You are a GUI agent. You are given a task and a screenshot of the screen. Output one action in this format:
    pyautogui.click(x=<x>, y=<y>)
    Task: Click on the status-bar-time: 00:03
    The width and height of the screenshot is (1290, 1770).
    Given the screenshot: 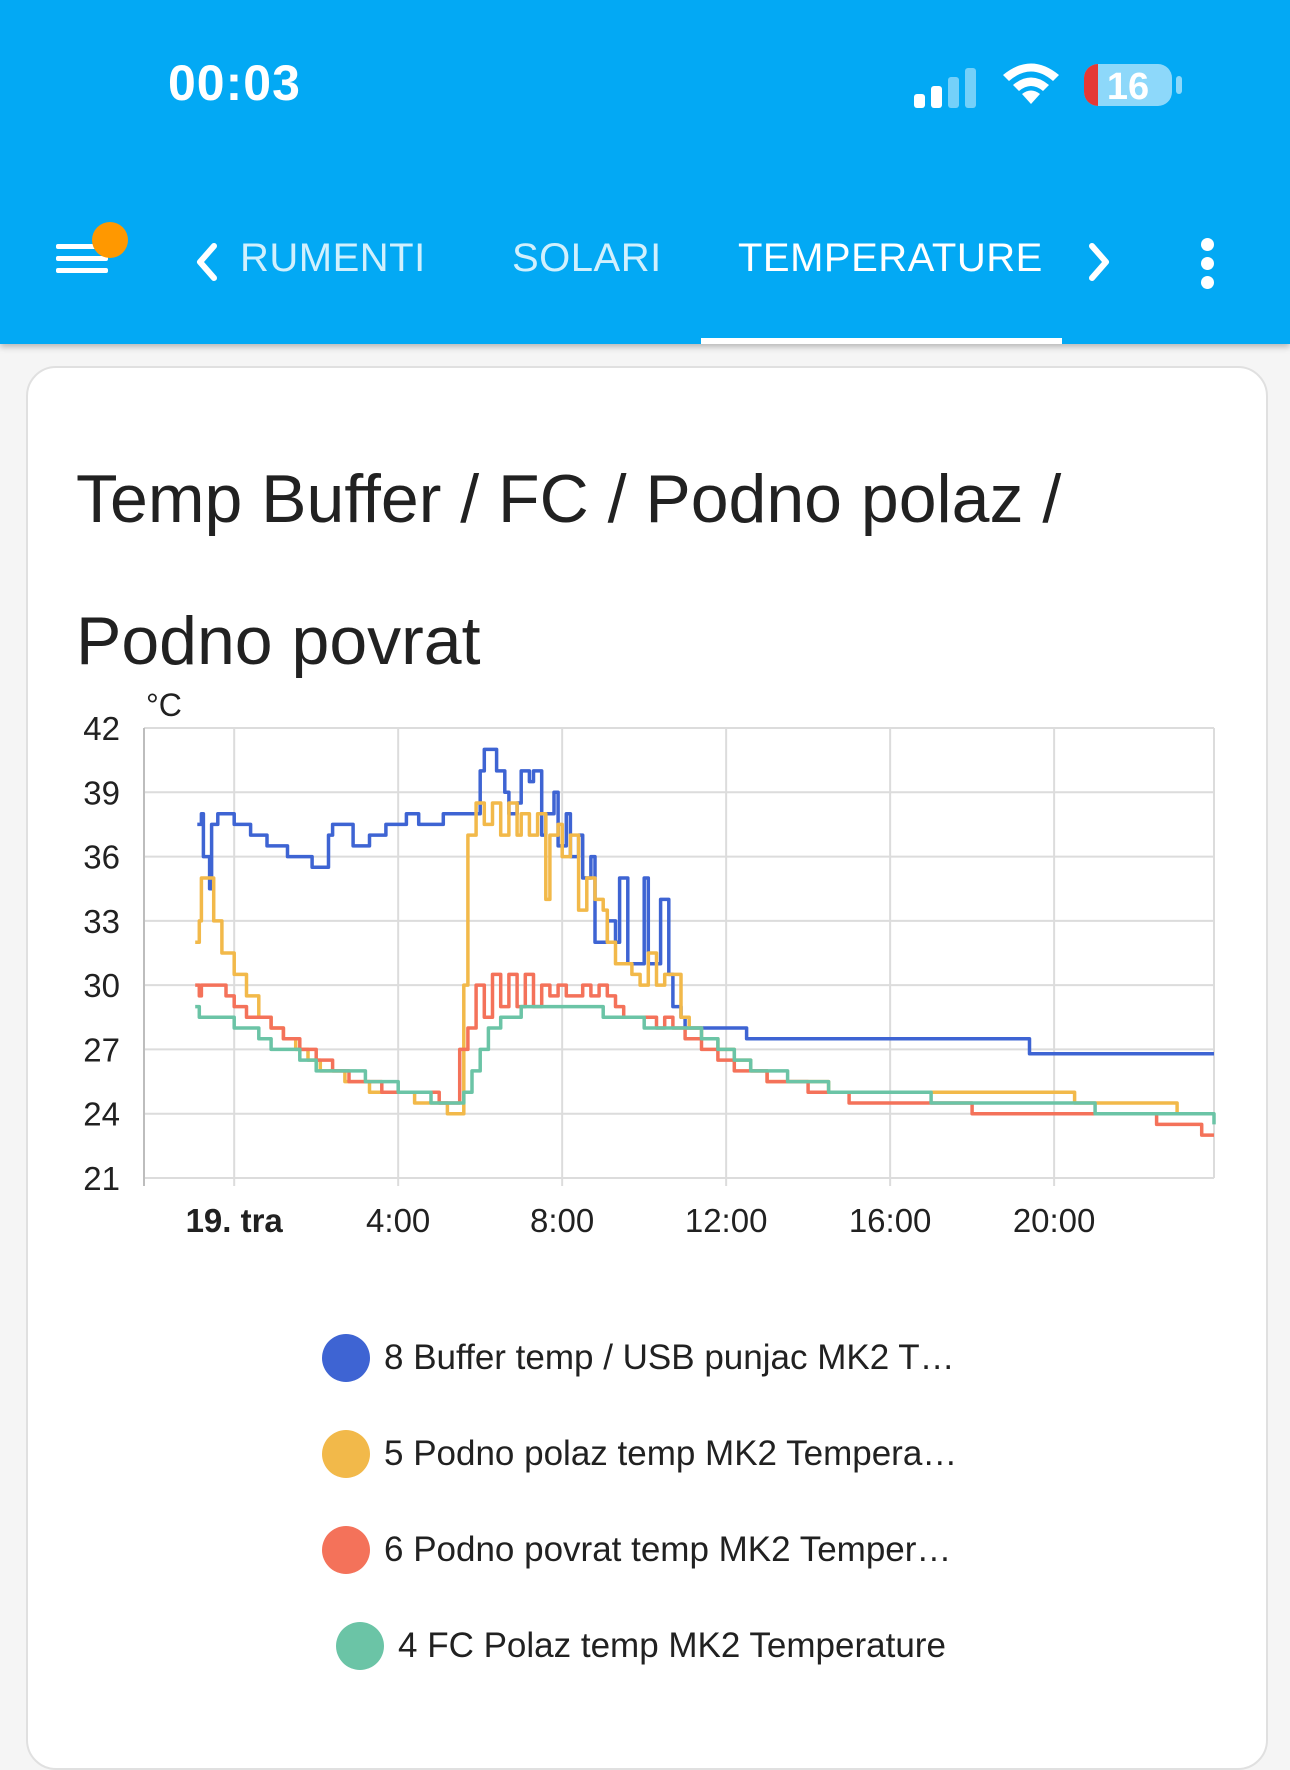 What is the action you would take?
    pyautogui.click(x=234, y=83)
    